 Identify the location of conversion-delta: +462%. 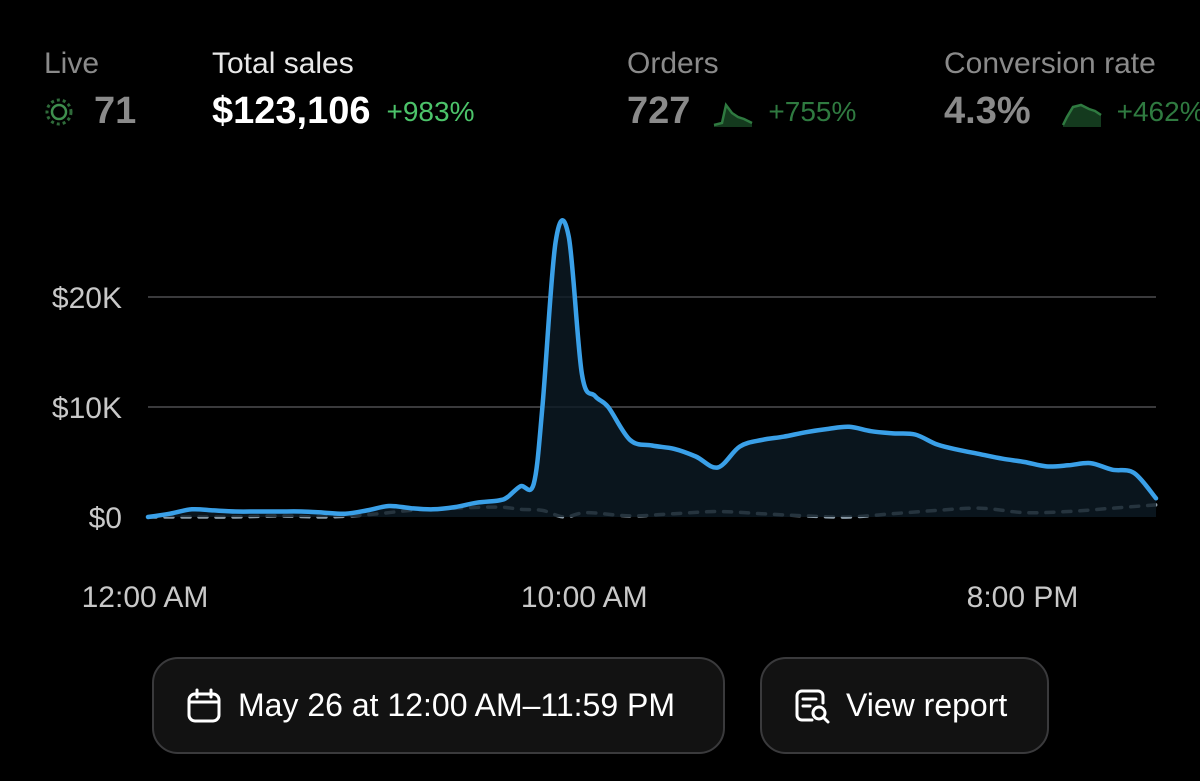
(1158, 111).